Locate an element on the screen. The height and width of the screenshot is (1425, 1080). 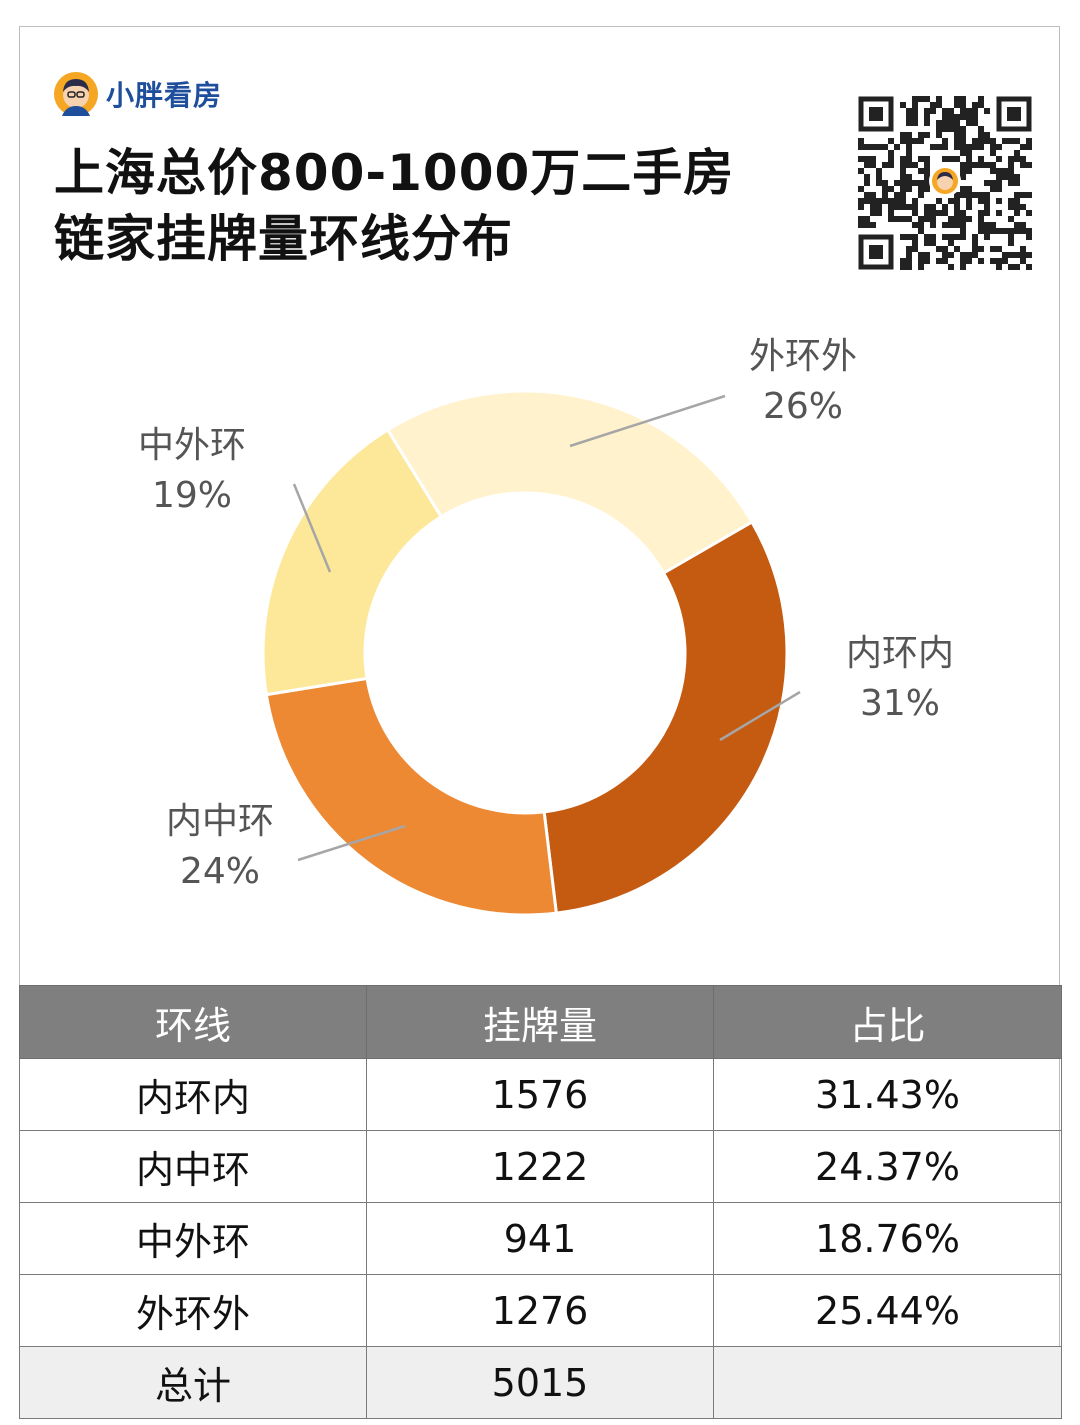
table-row: 中外环 941 18.76% is located at coordinates (540, 1238).